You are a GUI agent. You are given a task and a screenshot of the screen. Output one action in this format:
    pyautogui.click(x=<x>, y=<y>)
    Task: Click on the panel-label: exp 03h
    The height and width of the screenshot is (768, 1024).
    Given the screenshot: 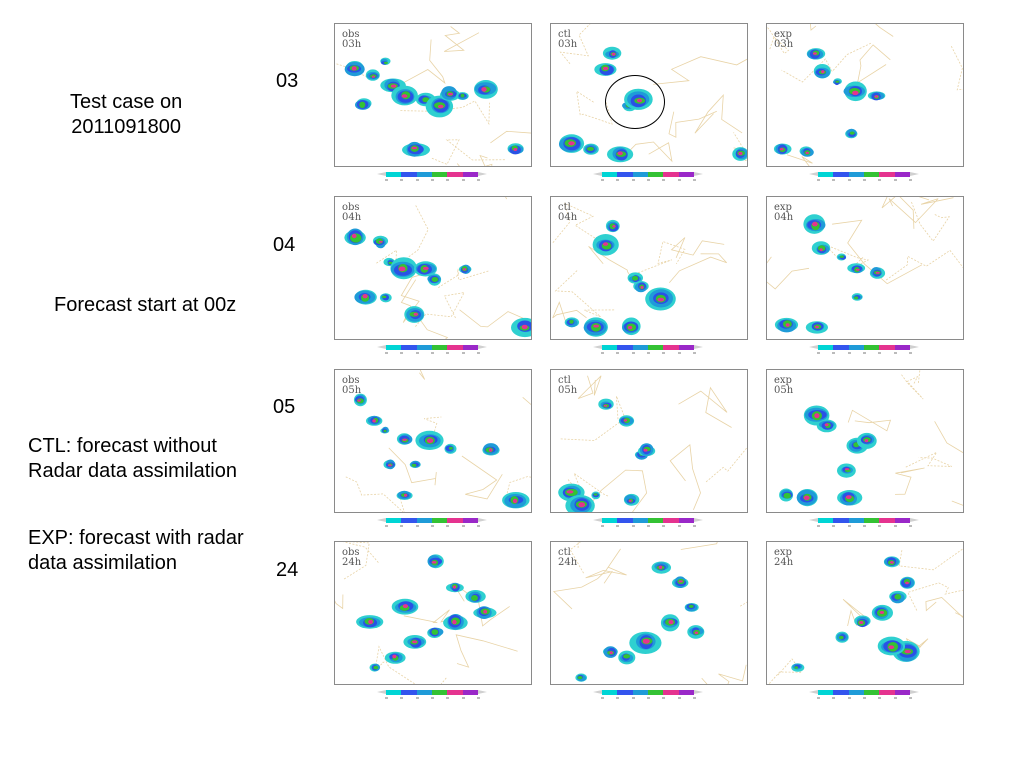 What is the action you would take?
    pyautogui.click(x=783, y=40)
    